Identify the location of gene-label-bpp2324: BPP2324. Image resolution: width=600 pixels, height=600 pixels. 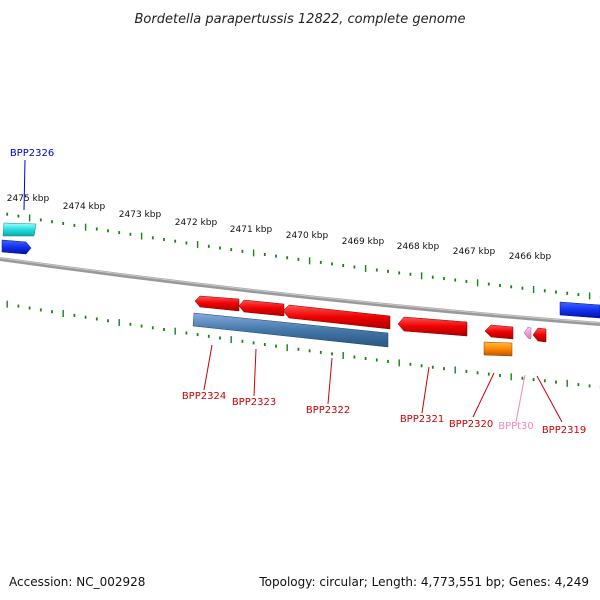
(204, 396).